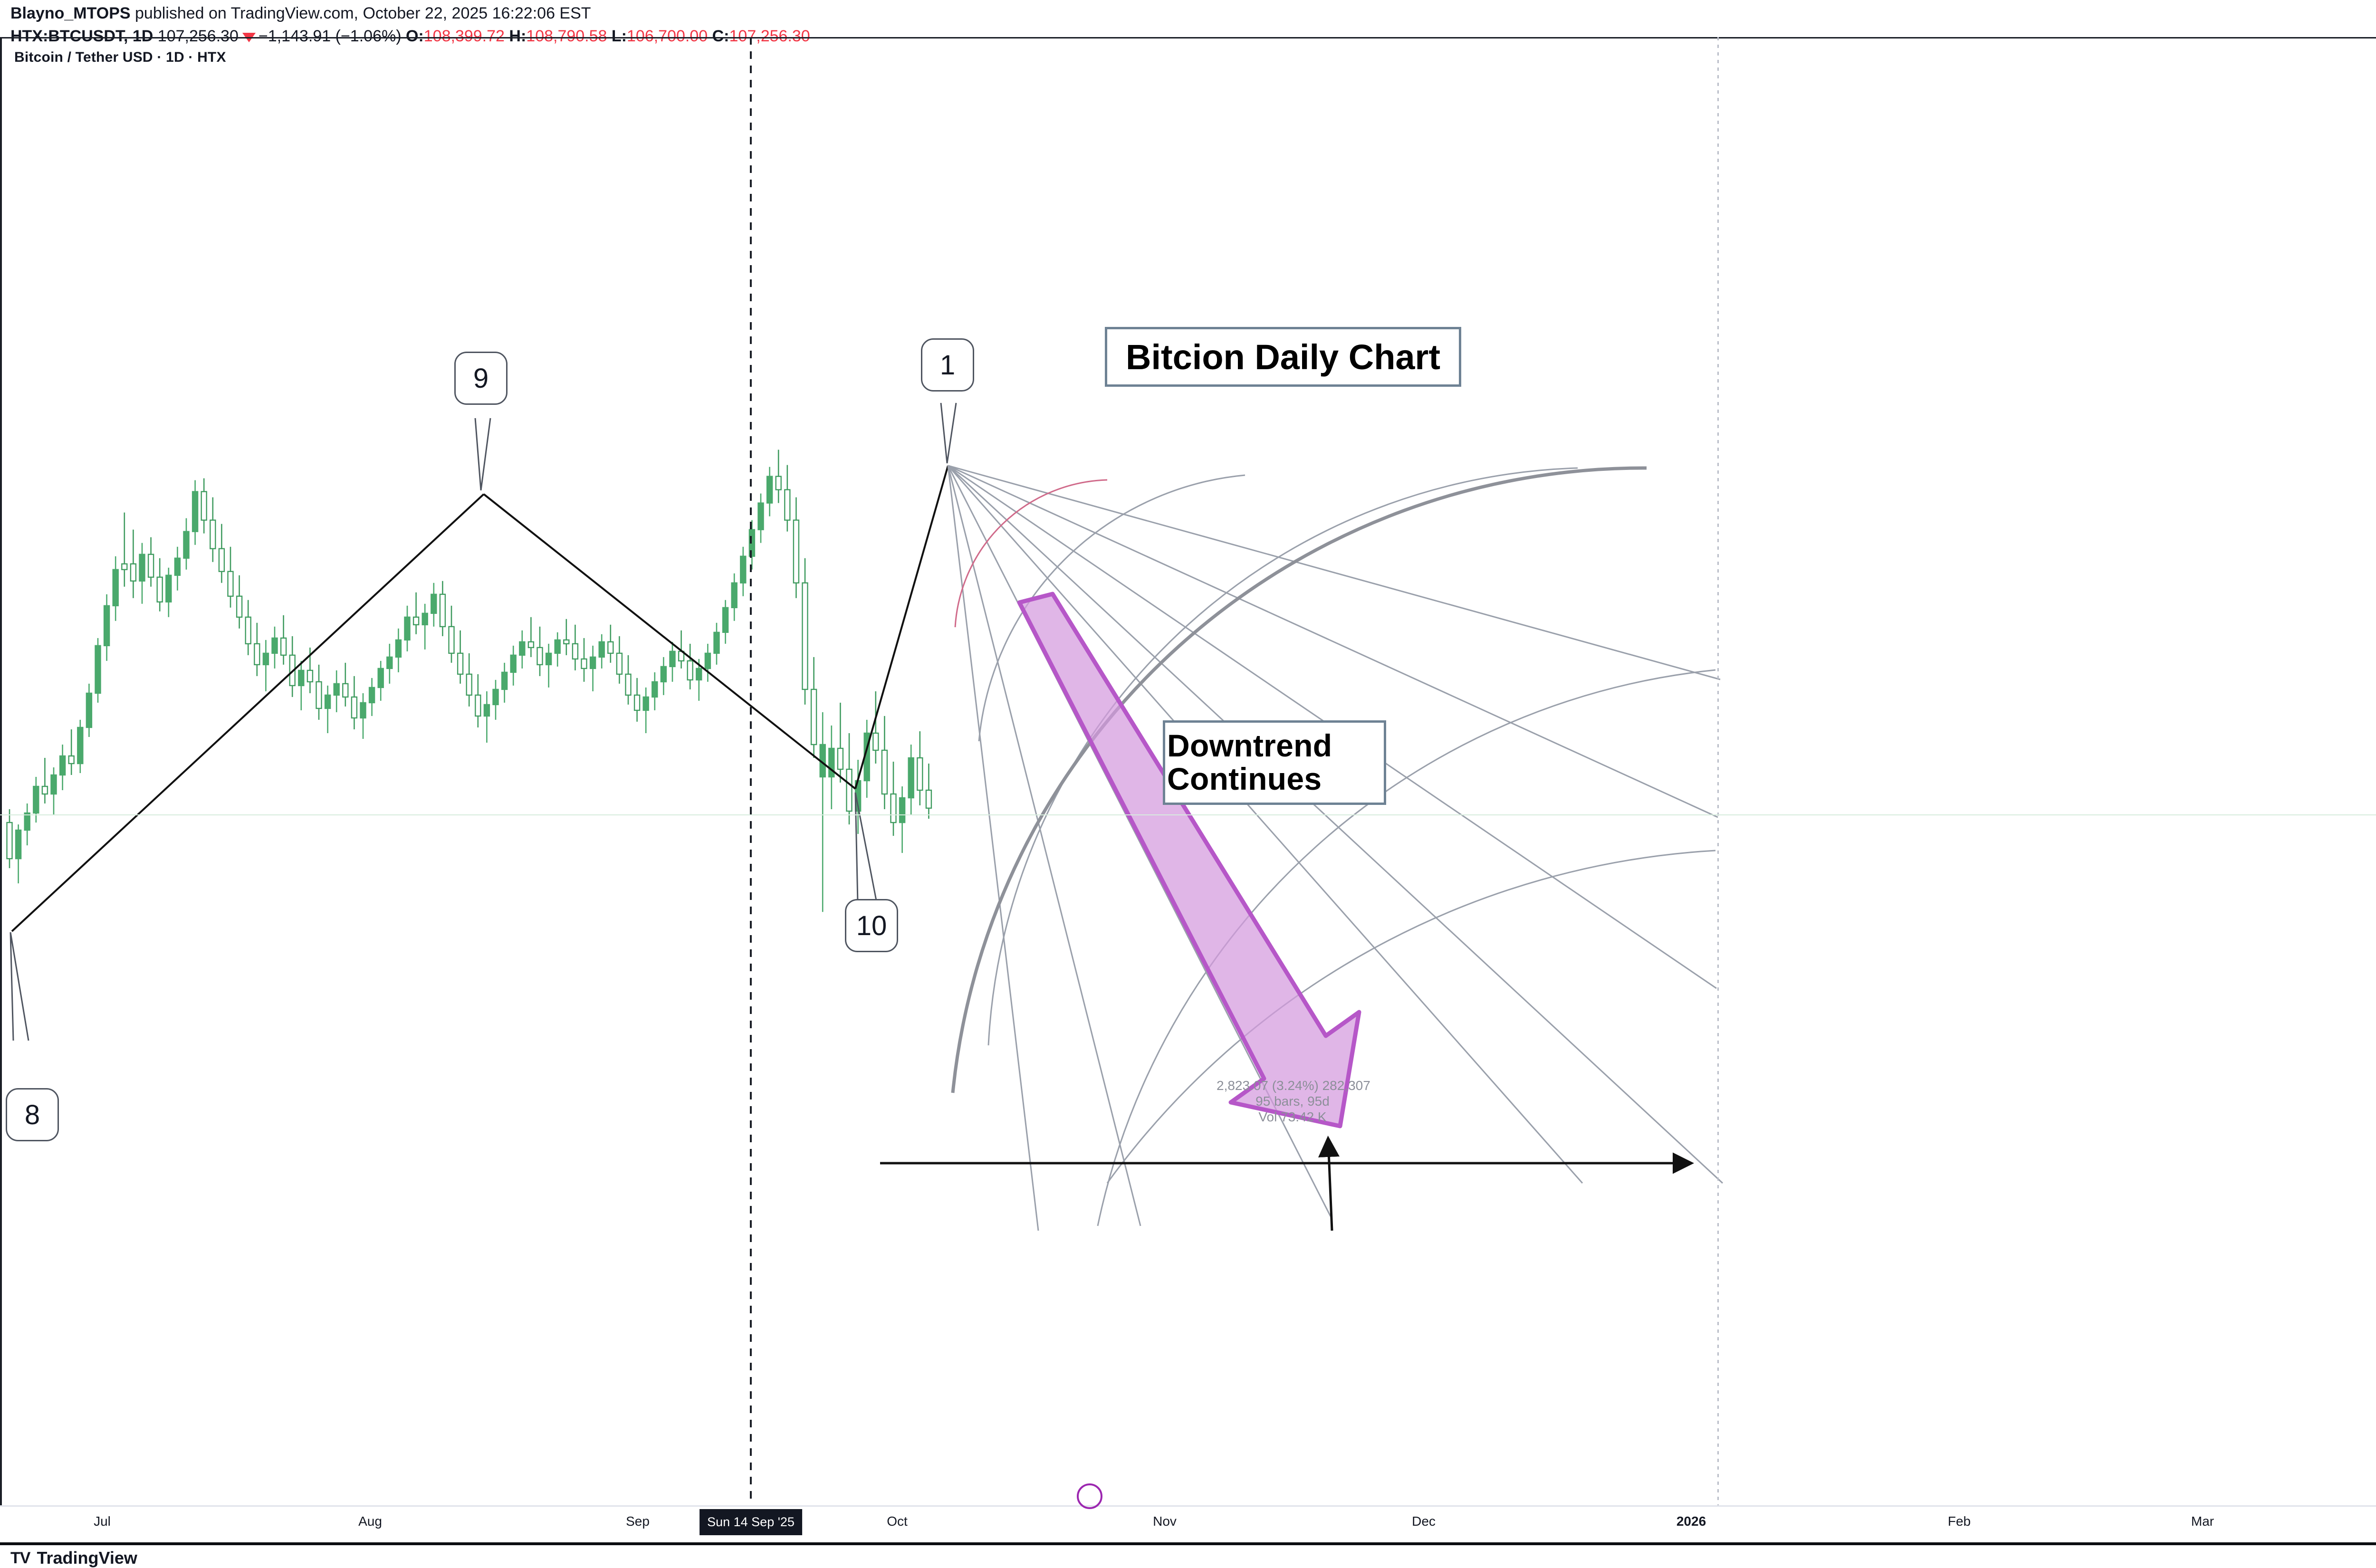 Image resolution: width=2376 pixels, height=1568 pixels. I want to click on pane-left-border, so click(1, 771).